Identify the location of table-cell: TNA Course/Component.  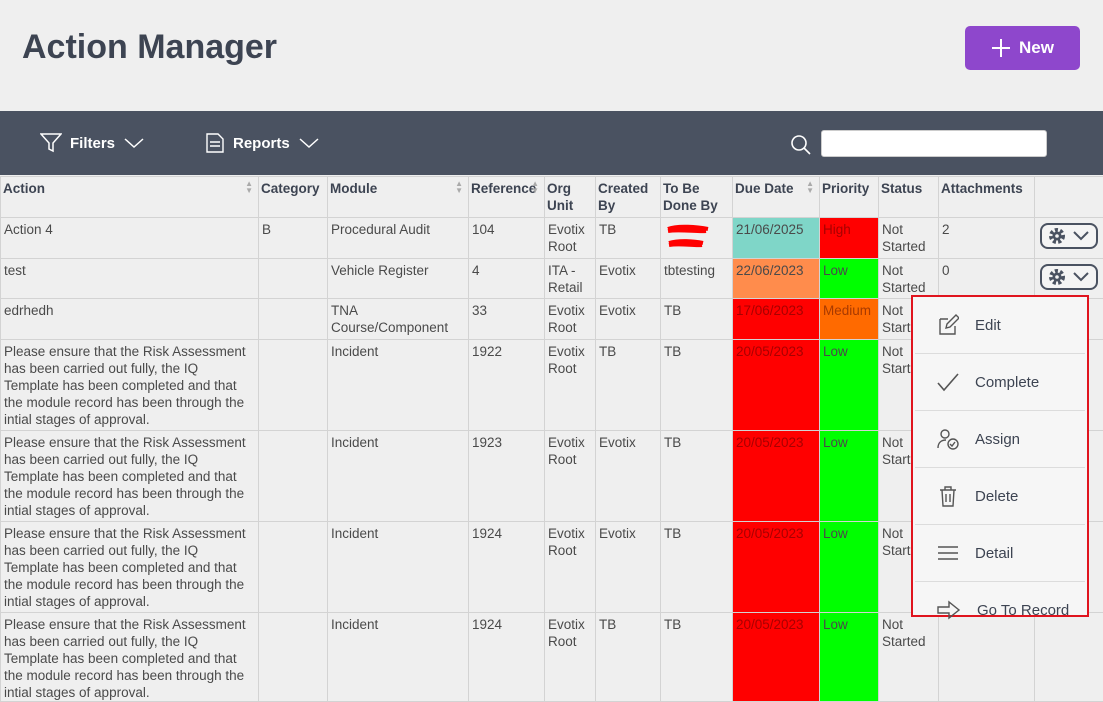
(398, 319).